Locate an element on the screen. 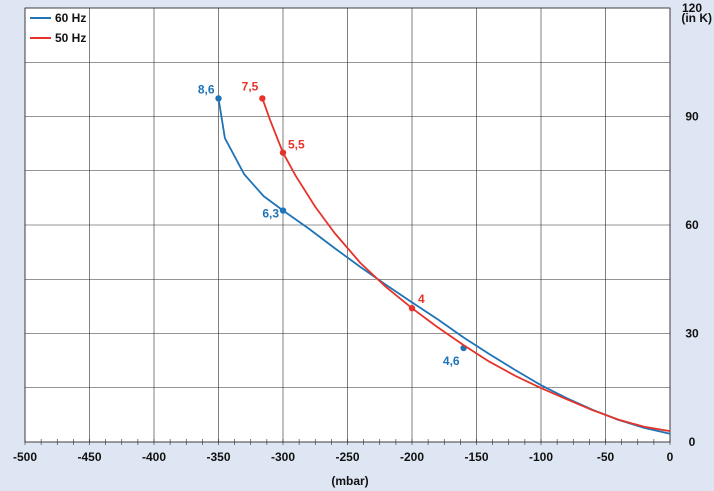 This screenshot has width=714, height=491. data-label: 7,5 is located at coordinates (250, 86).